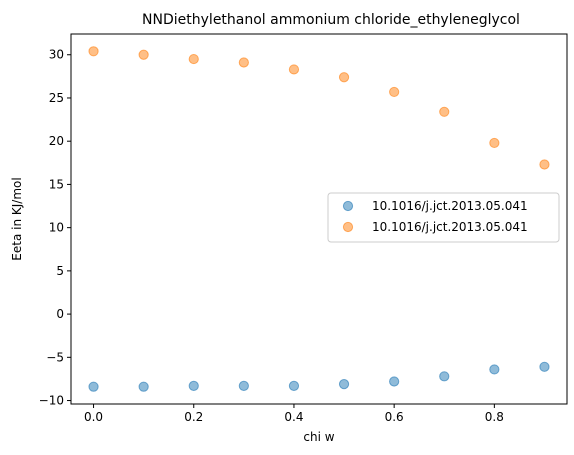 The width and height of the screenshot is (574, 455). I want to click on y-tick-label: 30, so click(56, 55).